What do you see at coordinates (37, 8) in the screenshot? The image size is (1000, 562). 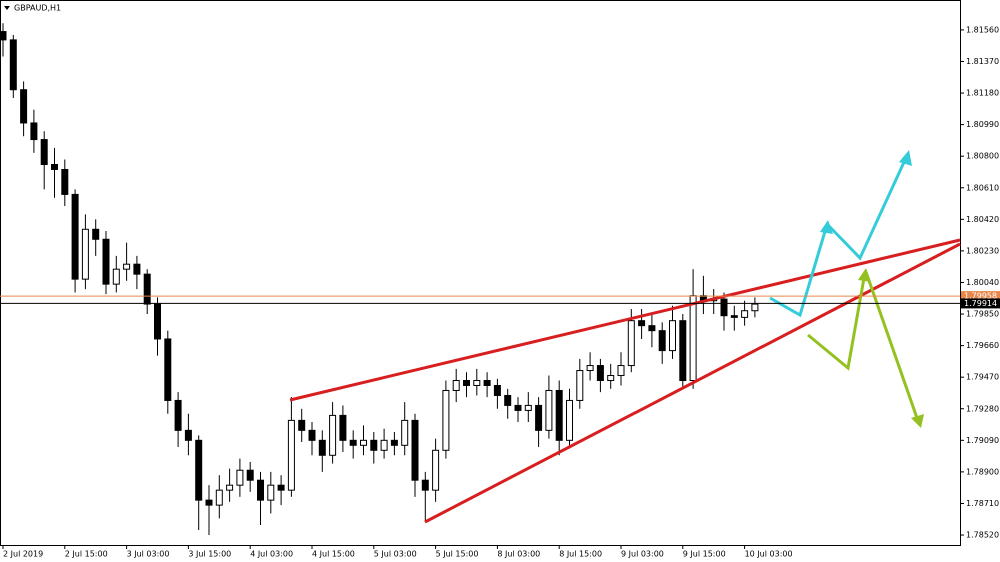 I see `chart-title: GBPAUD,H1` at bounding box center [37, 8].